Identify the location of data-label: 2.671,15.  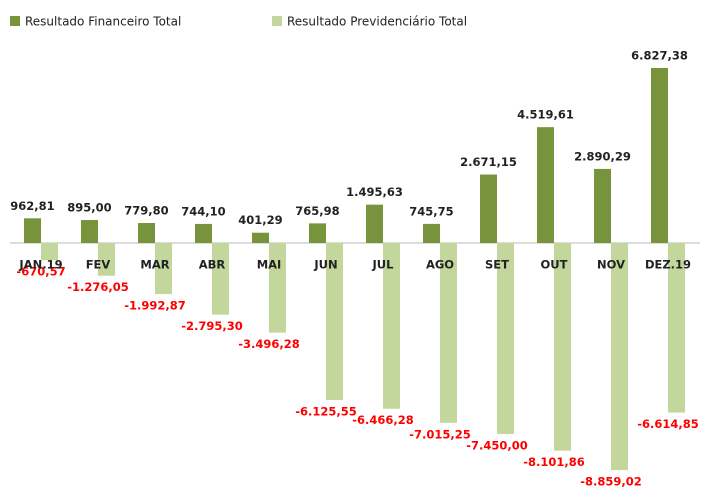
(488, 162).